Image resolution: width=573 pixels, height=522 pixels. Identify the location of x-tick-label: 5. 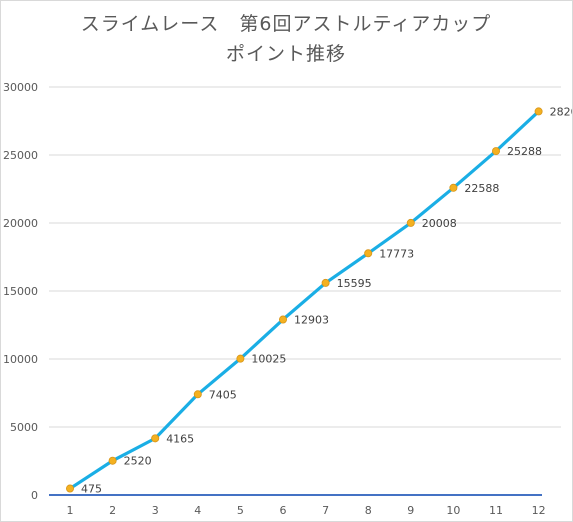
(240, 510).